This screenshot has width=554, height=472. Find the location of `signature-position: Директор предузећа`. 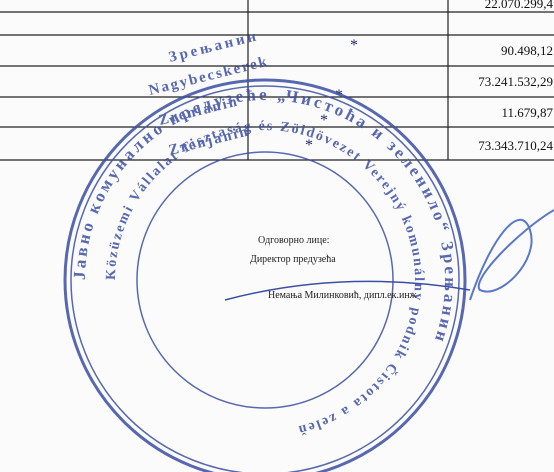

signature-position: Директор предузећа is located at coordinates (293, 259).